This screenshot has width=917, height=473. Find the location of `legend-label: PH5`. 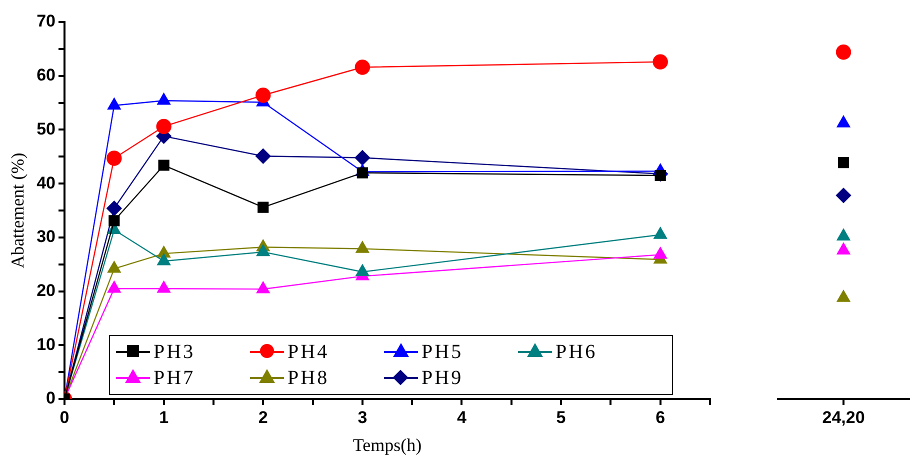

legend-label: PH5 is located at coordinates (443, 352).